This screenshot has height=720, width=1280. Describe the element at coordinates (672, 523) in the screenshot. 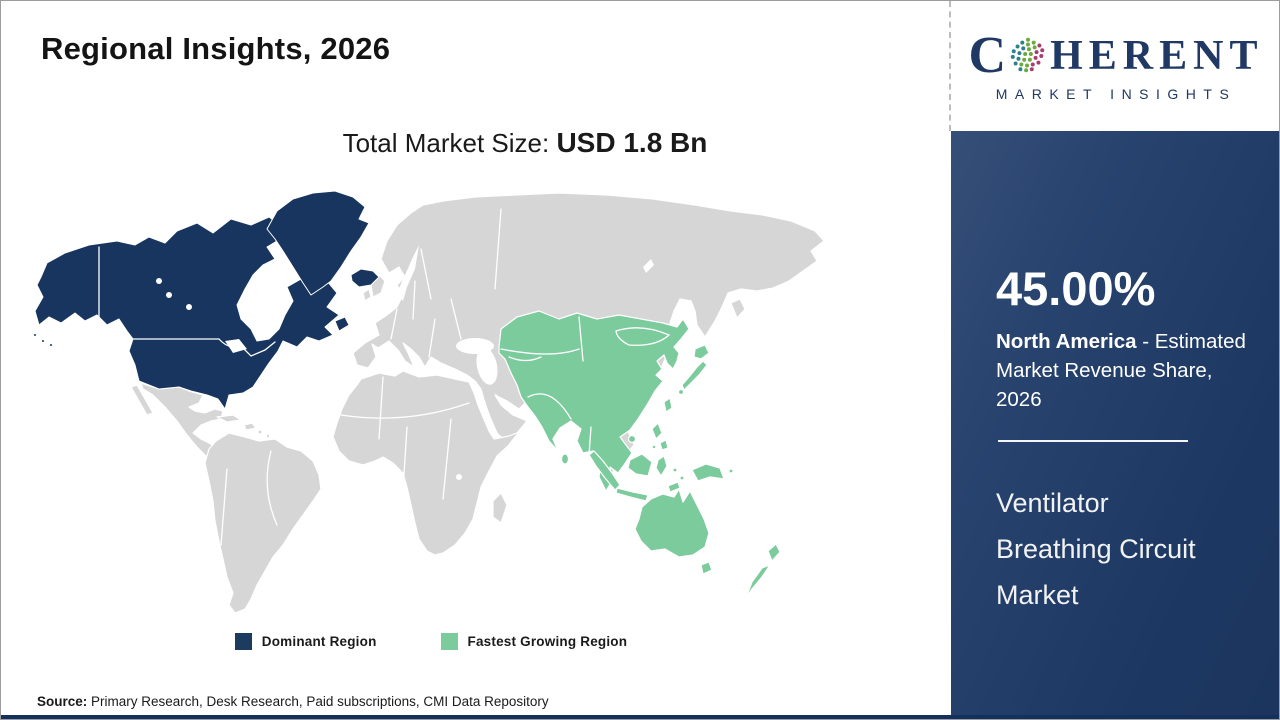

I see `landmass-australia` at that location.